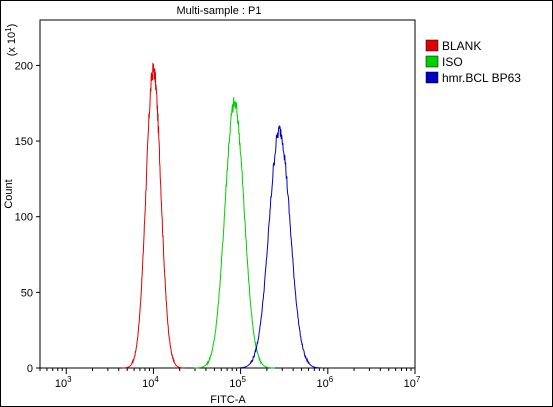 This screenshot has width=553, height=407. Describe the element at coordinates (452, 62) in the screenshot. I see `legend-label: ISO` at that location.